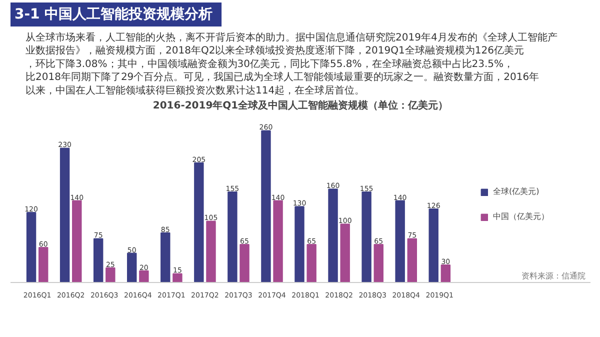  I want to click on legend-label: 全球(亿美元), so click(516, 191).